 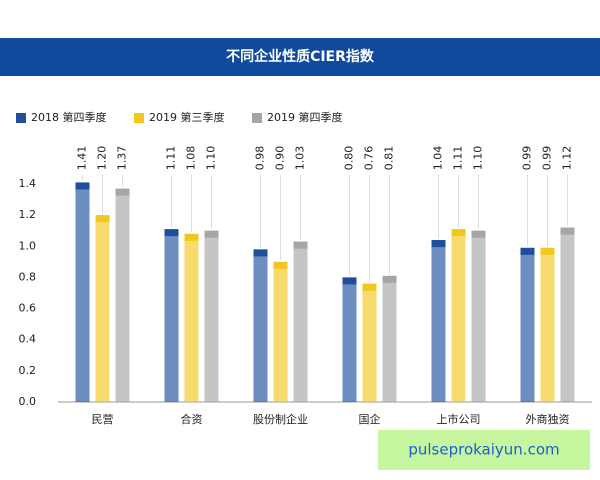 I want to click on x-tick-label: 国企, so click(x=370, y=419).